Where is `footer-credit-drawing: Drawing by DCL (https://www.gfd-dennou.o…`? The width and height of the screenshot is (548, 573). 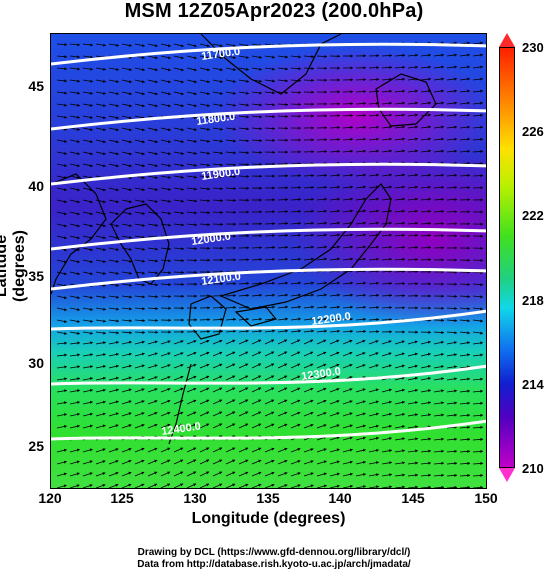 footer-credit-drawing: Drawing by DCL (https://www.gfd-dennou.o… is located at coordinates (274, 552).